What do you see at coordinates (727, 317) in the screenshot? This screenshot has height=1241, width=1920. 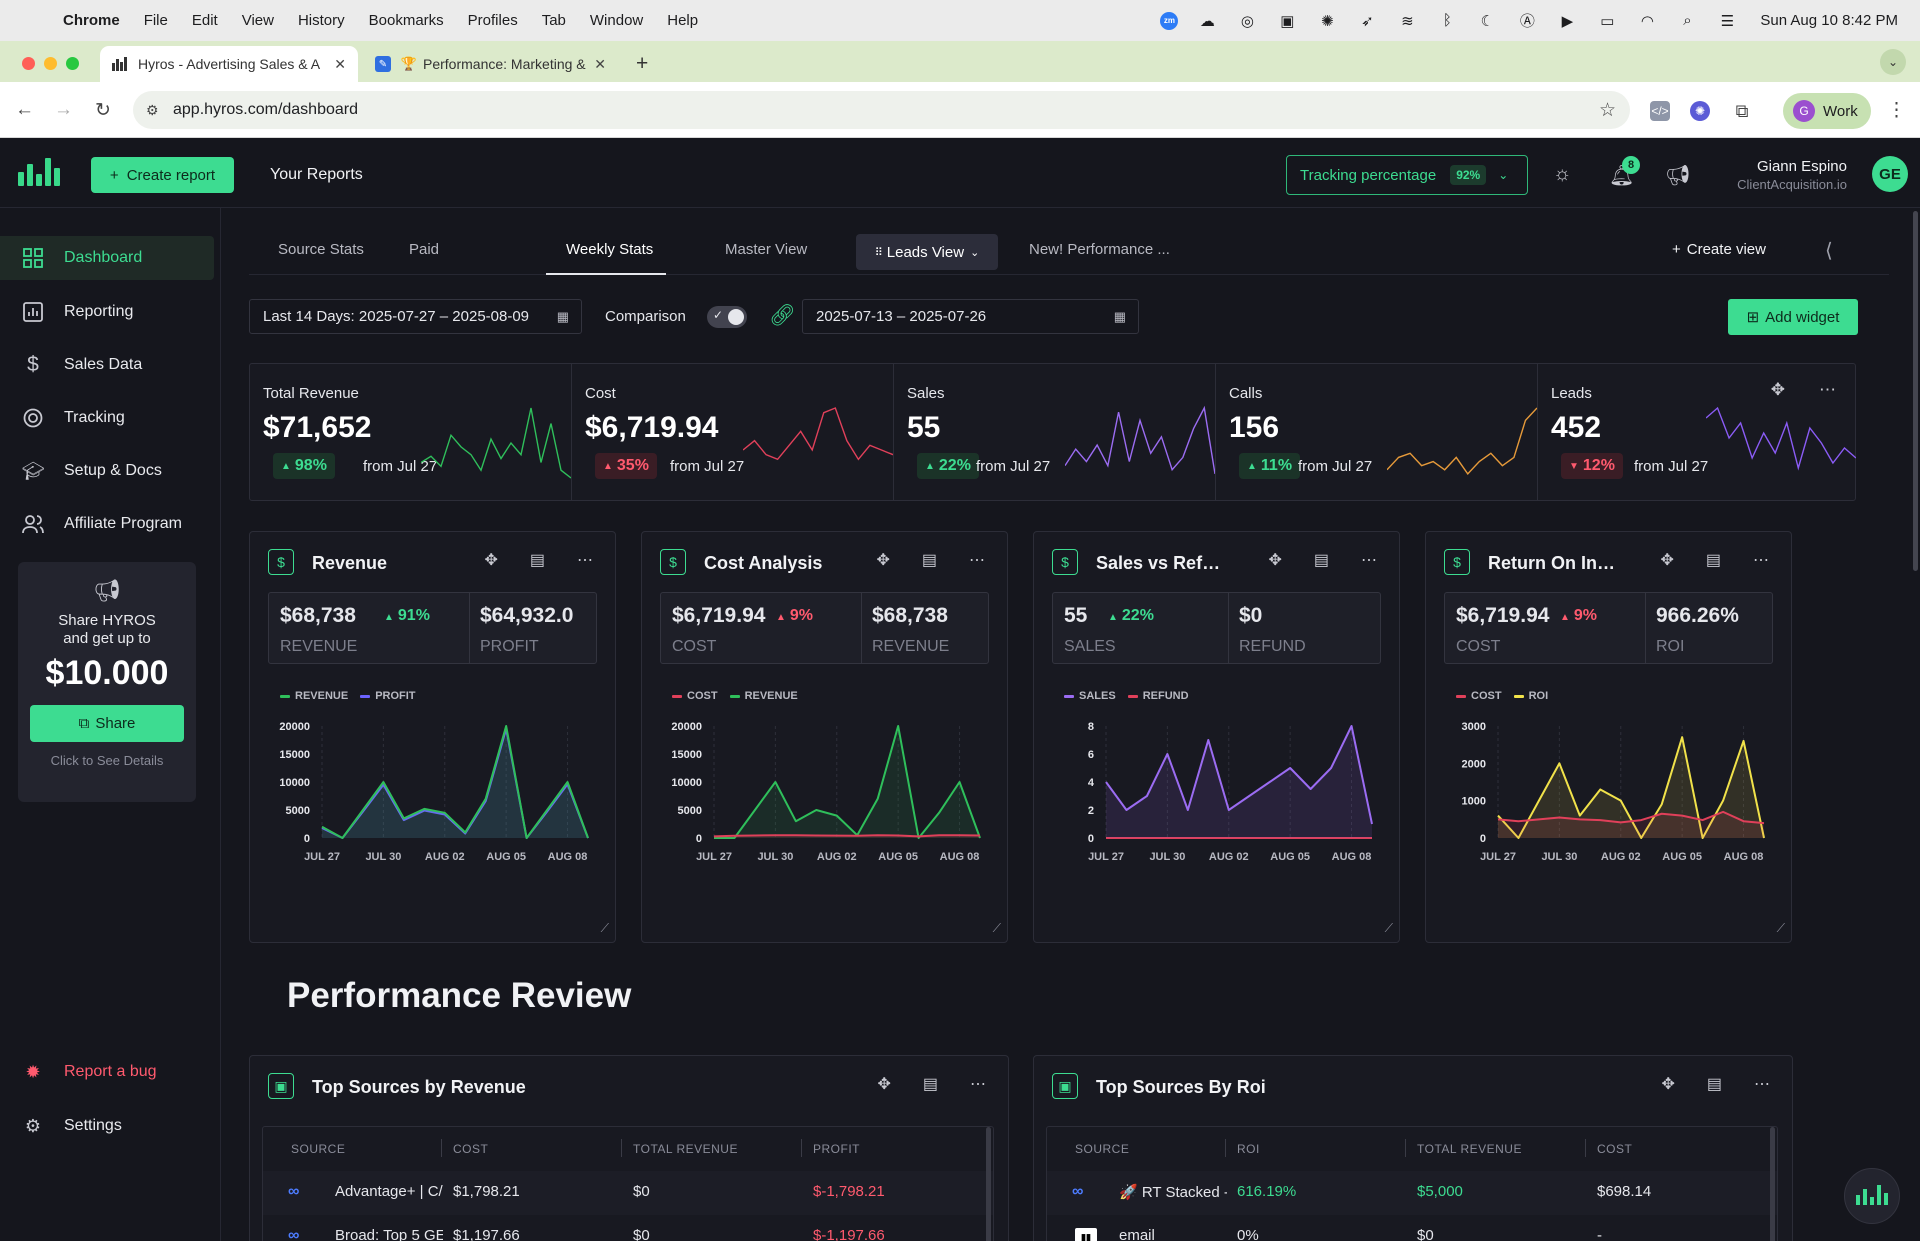 I see `comparison-toggle: ✓` at bounding box center [727, 317].